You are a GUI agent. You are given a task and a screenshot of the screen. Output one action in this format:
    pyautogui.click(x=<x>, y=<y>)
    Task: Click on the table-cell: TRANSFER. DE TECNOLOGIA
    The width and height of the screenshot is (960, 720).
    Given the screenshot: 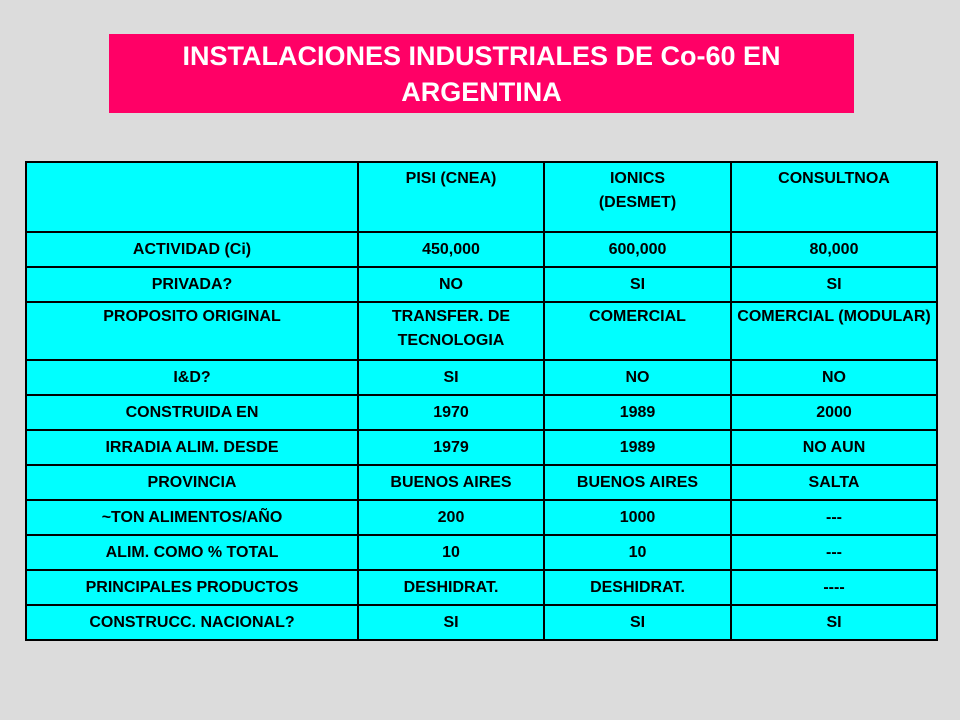 What is the action you would take?
    pyautogui.click(x=451, y=331)
    